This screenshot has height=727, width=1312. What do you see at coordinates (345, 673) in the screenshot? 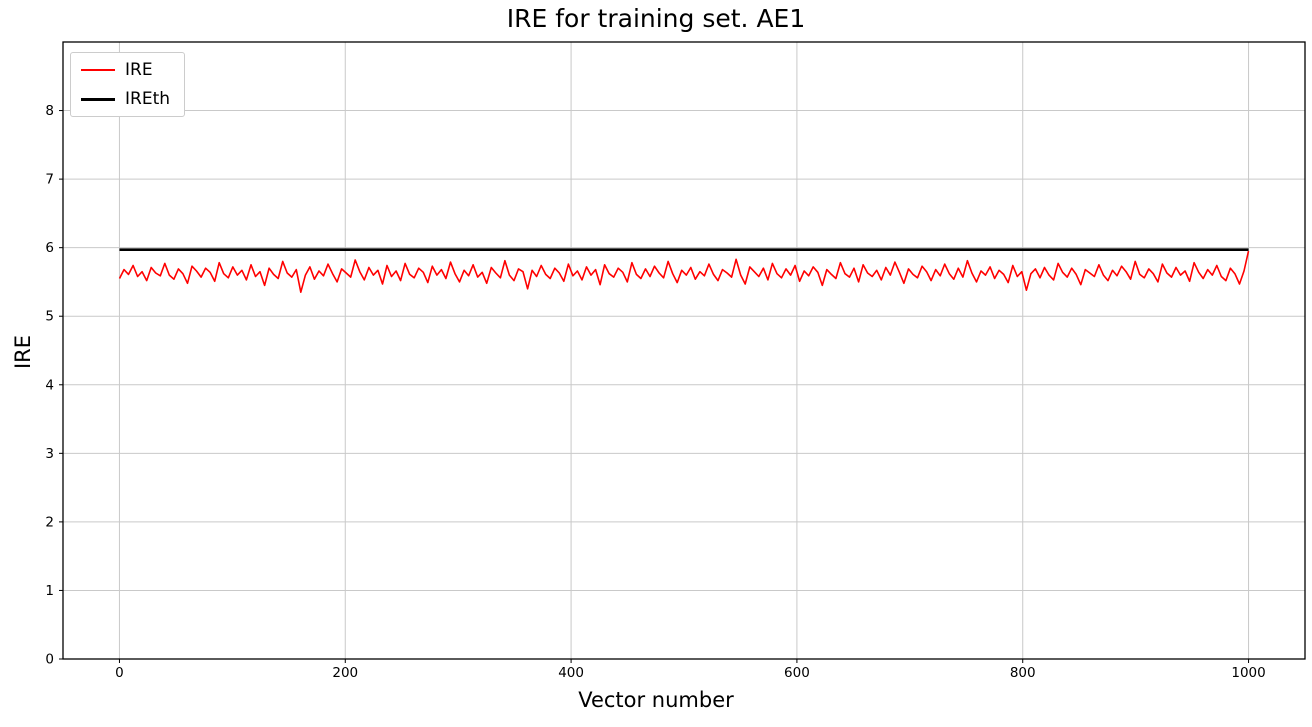
I see `x-tick-label: 200` at bounding box center [345, 673].